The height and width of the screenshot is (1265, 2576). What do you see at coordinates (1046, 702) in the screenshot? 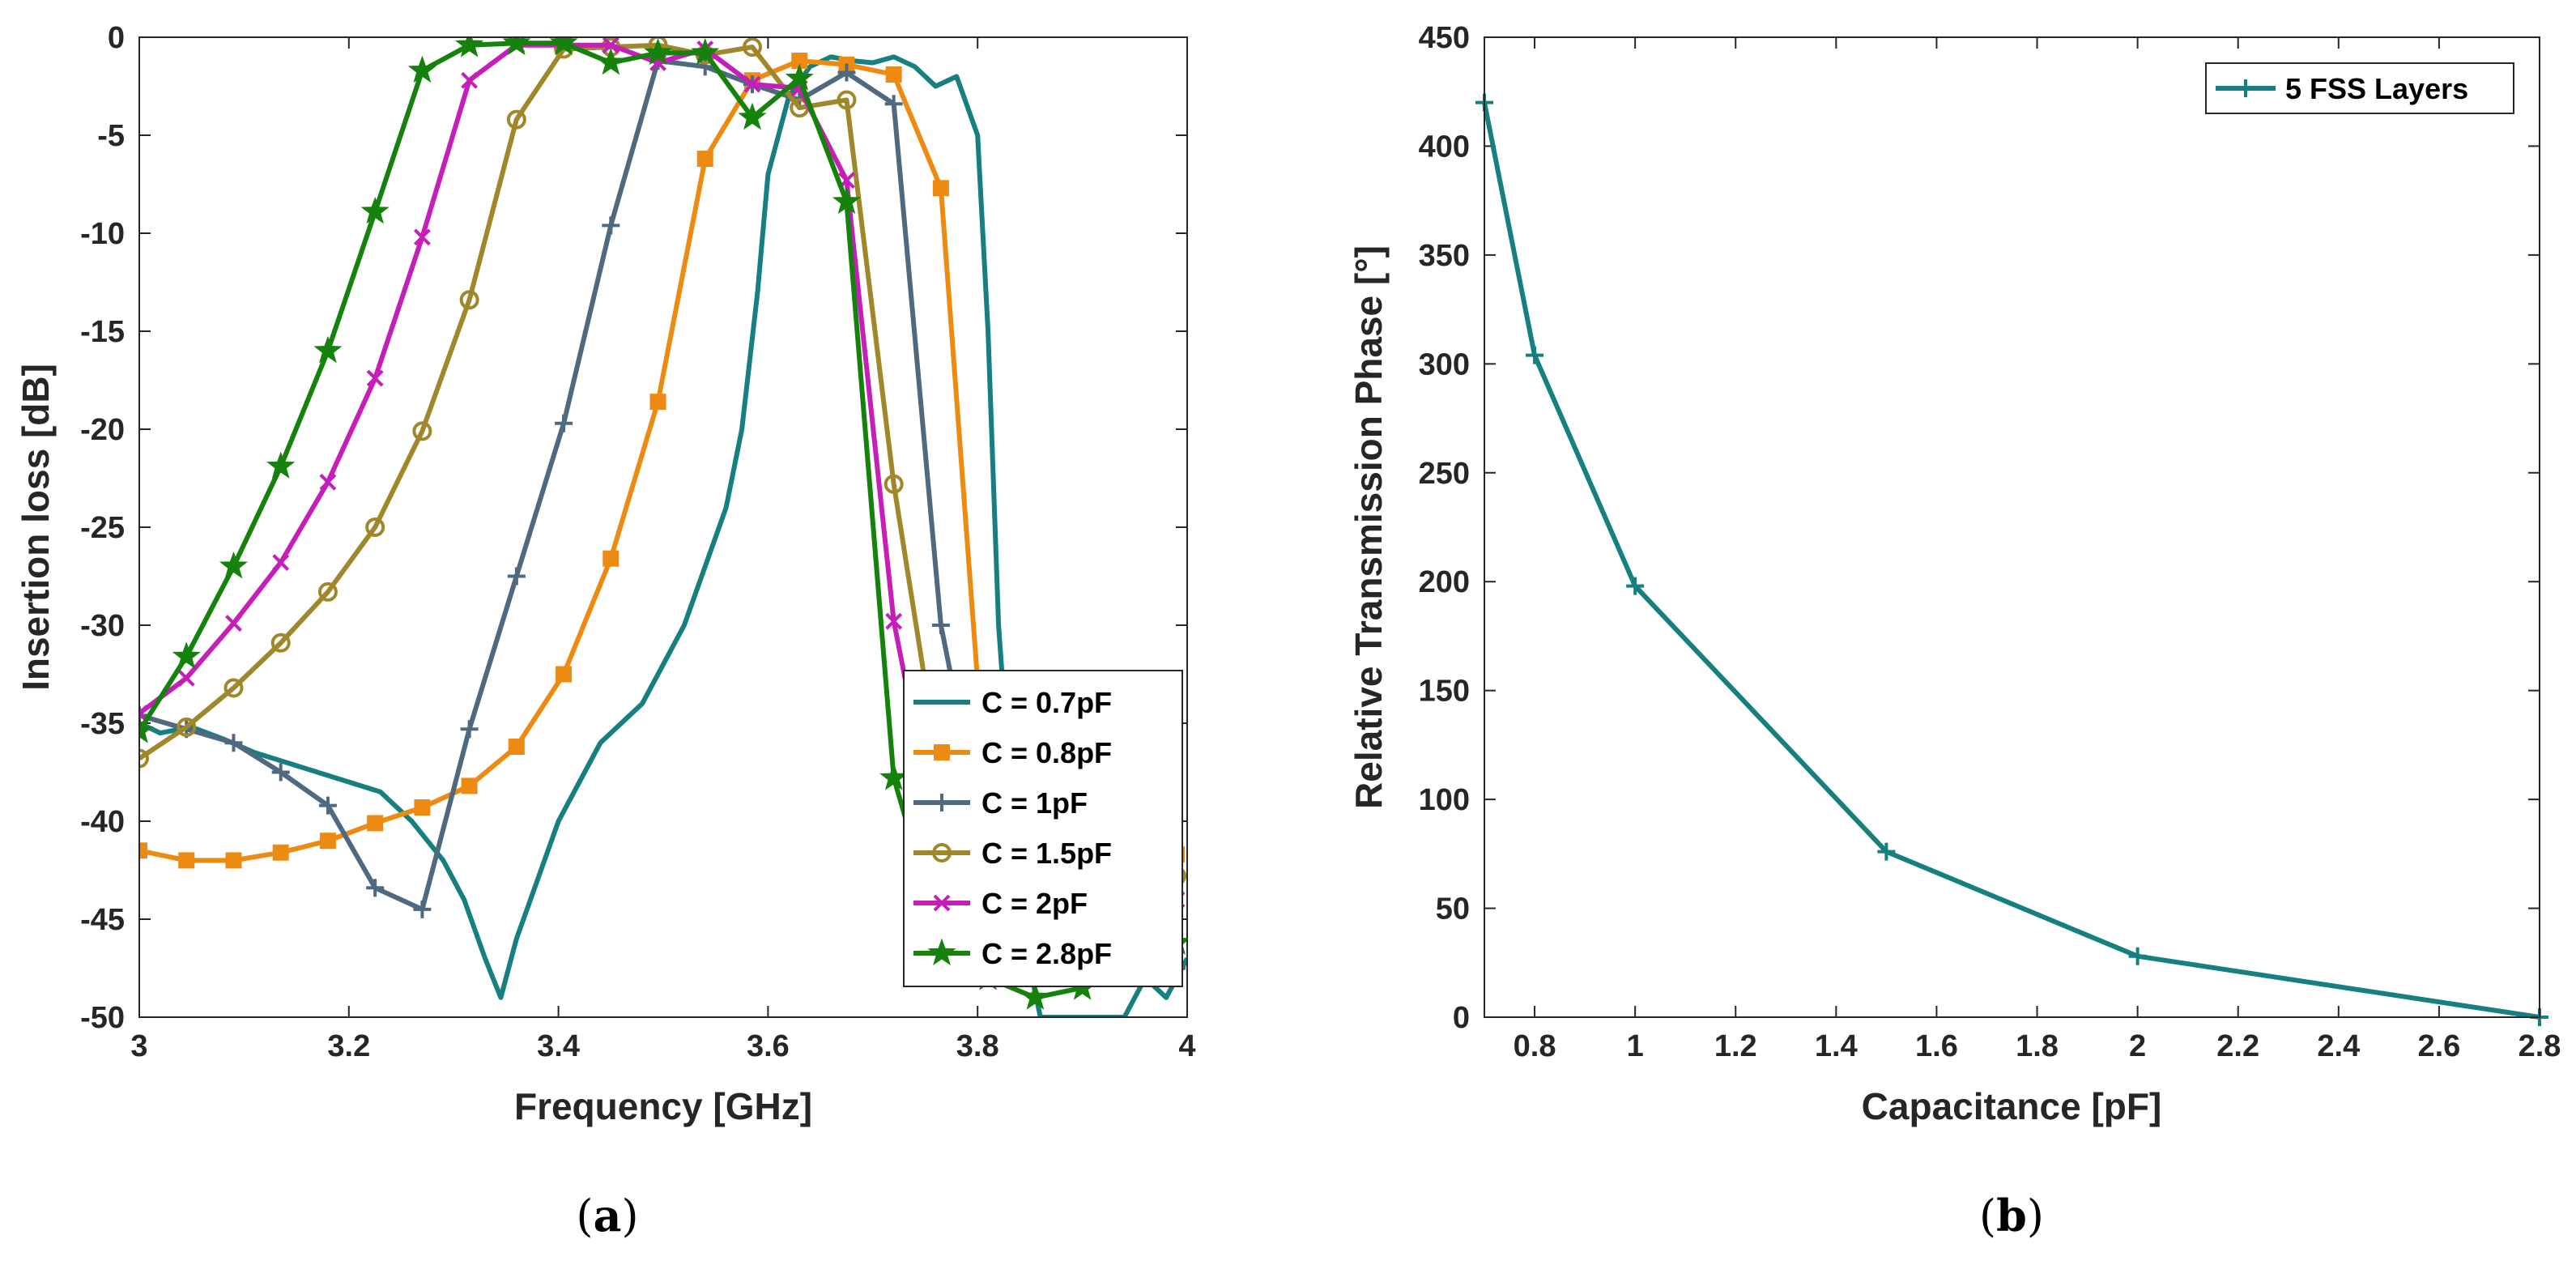
I see `legend-label: C = 0.7pF` at bounding box center [1046, 702].